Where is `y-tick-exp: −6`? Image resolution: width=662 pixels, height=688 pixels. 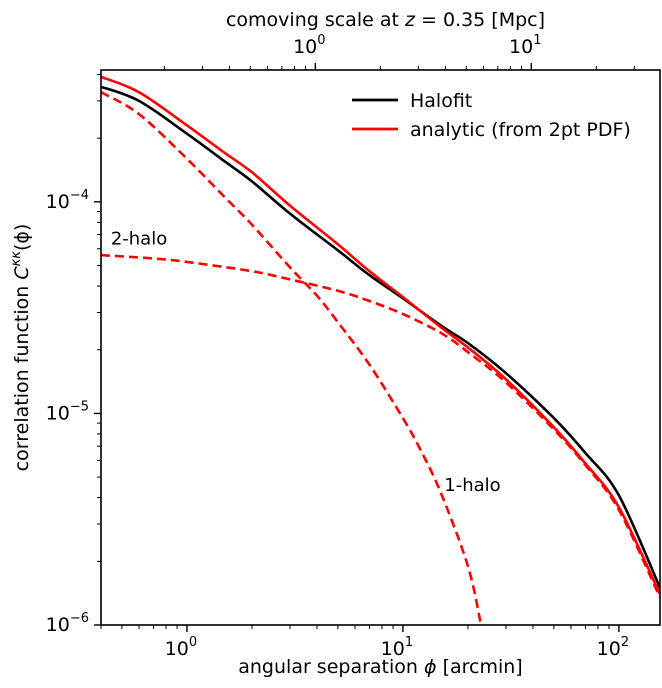
y-tick-exp: −6 is located at coordinates (79, 618).